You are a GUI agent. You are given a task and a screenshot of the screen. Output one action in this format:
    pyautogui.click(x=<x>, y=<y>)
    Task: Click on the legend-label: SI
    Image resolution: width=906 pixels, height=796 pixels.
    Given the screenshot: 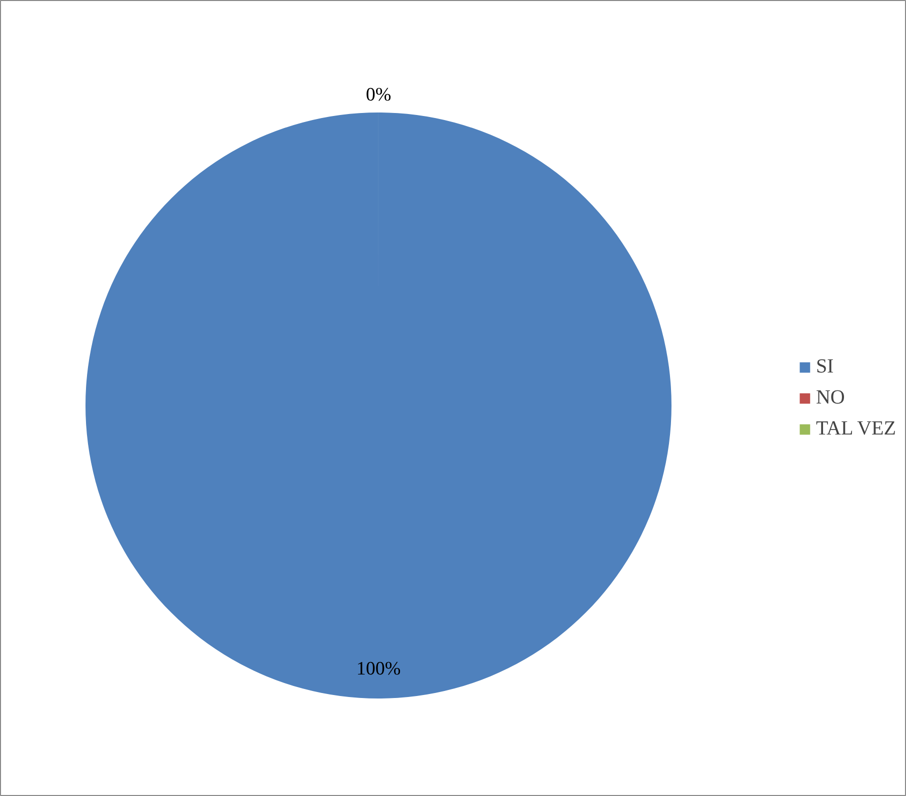 What is the action you would take?
    pyautogui.click(x=825, y=367)
    